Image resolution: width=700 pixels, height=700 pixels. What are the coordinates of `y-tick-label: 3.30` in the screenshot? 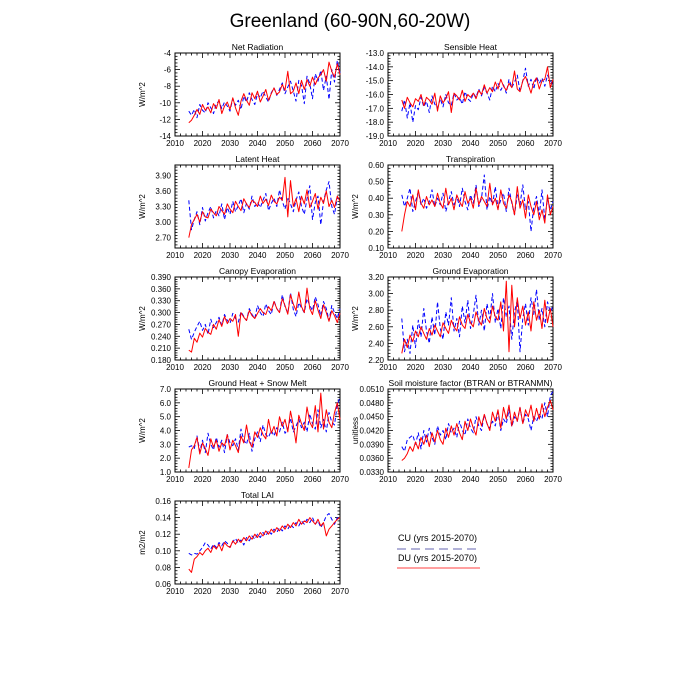 It's located at (163, 207).